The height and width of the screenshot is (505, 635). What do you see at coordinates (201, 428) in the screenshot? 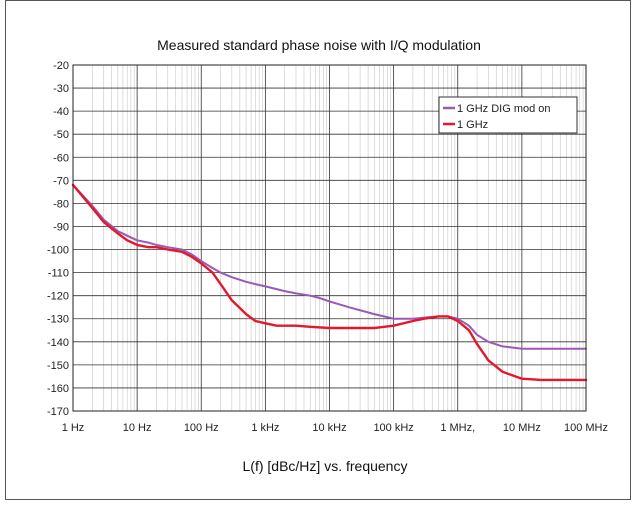
I see `x-tick-label: 100 Hz` at bounding box center [201, 428].